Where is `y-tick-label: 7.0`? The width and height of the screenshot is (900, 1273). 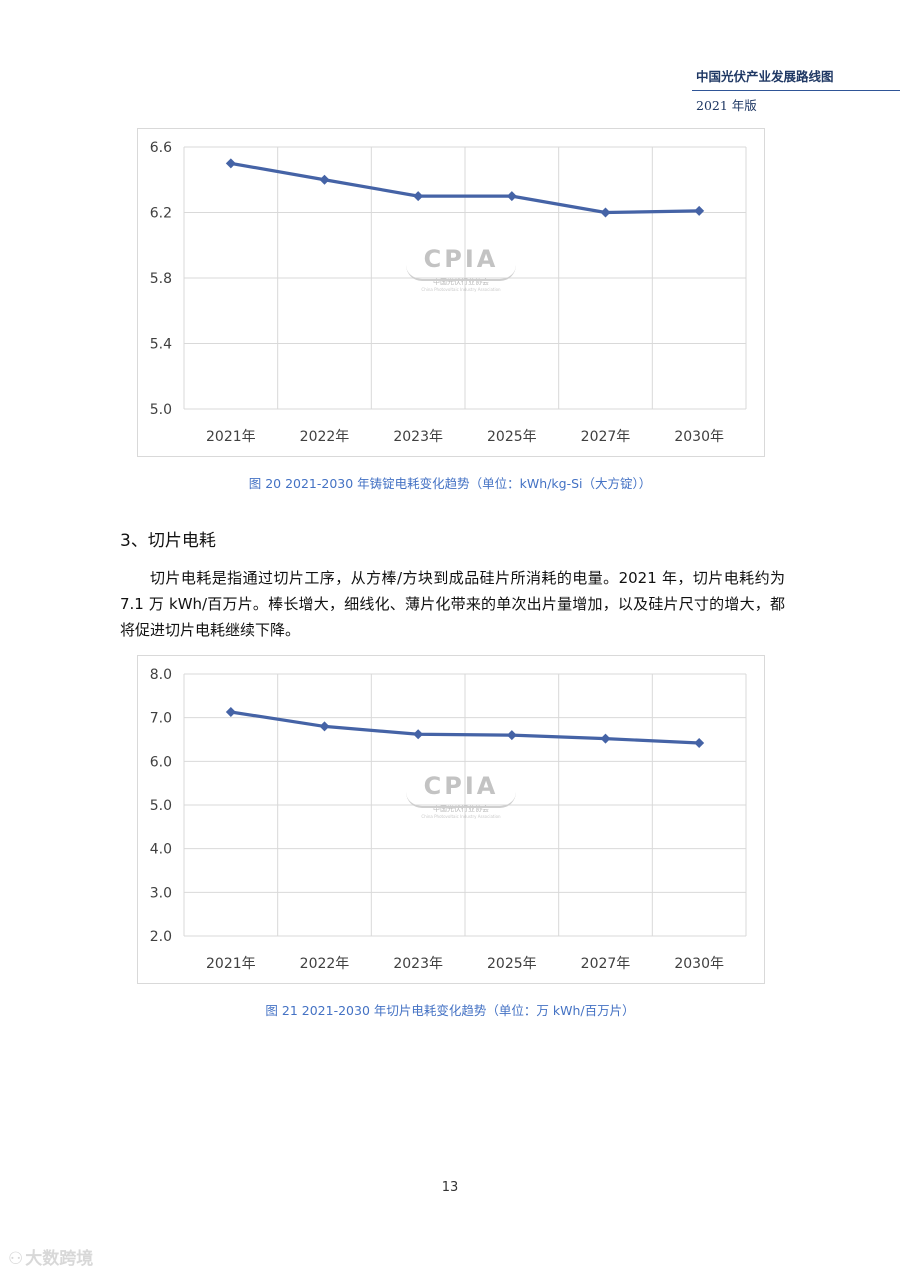 y-tick-label: 7.0 is located at coordinates (161, 719).